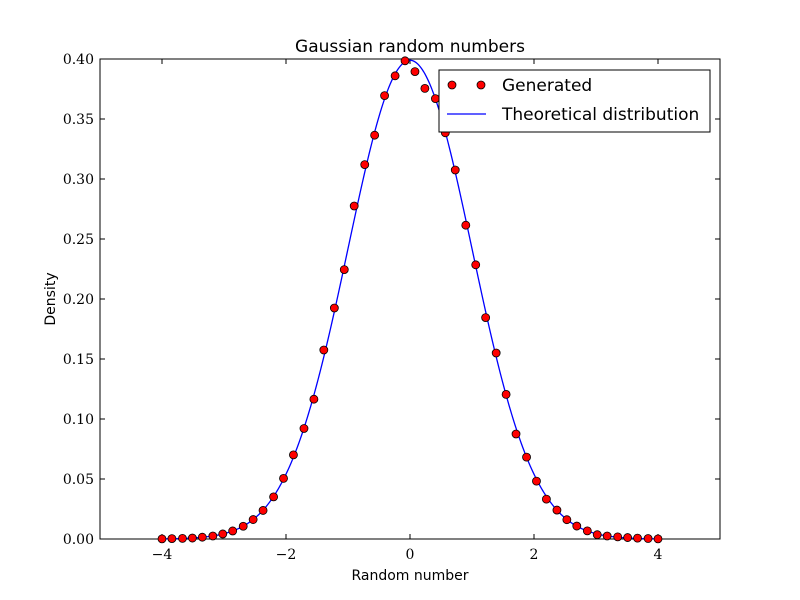 The image size is (800, 600). I want to click on y-tick-label: 0.10, so click(78, 420).